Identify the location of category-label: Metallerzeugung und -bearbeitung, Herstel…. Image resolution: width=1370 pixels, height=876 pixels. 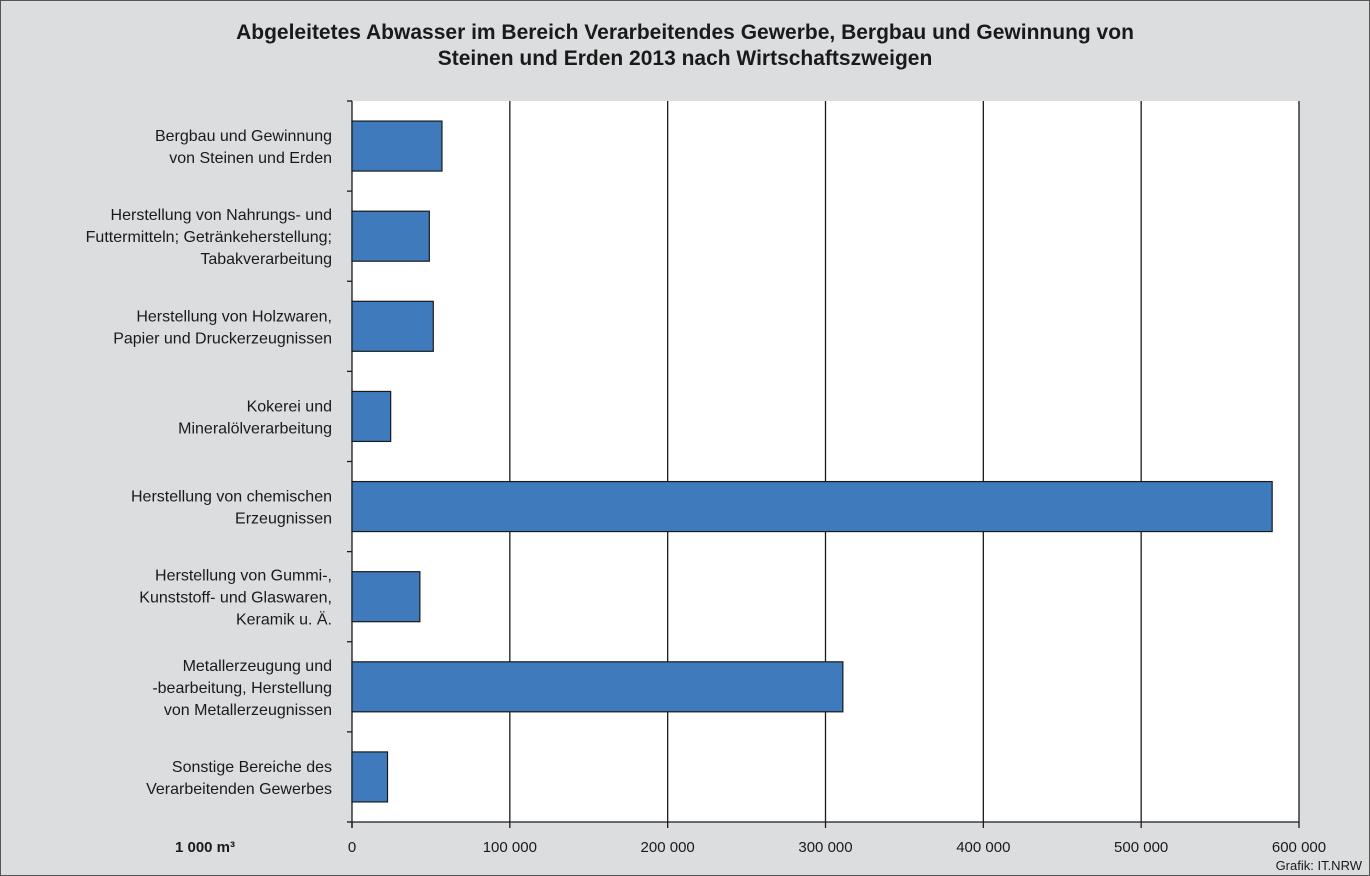
(242, 688).